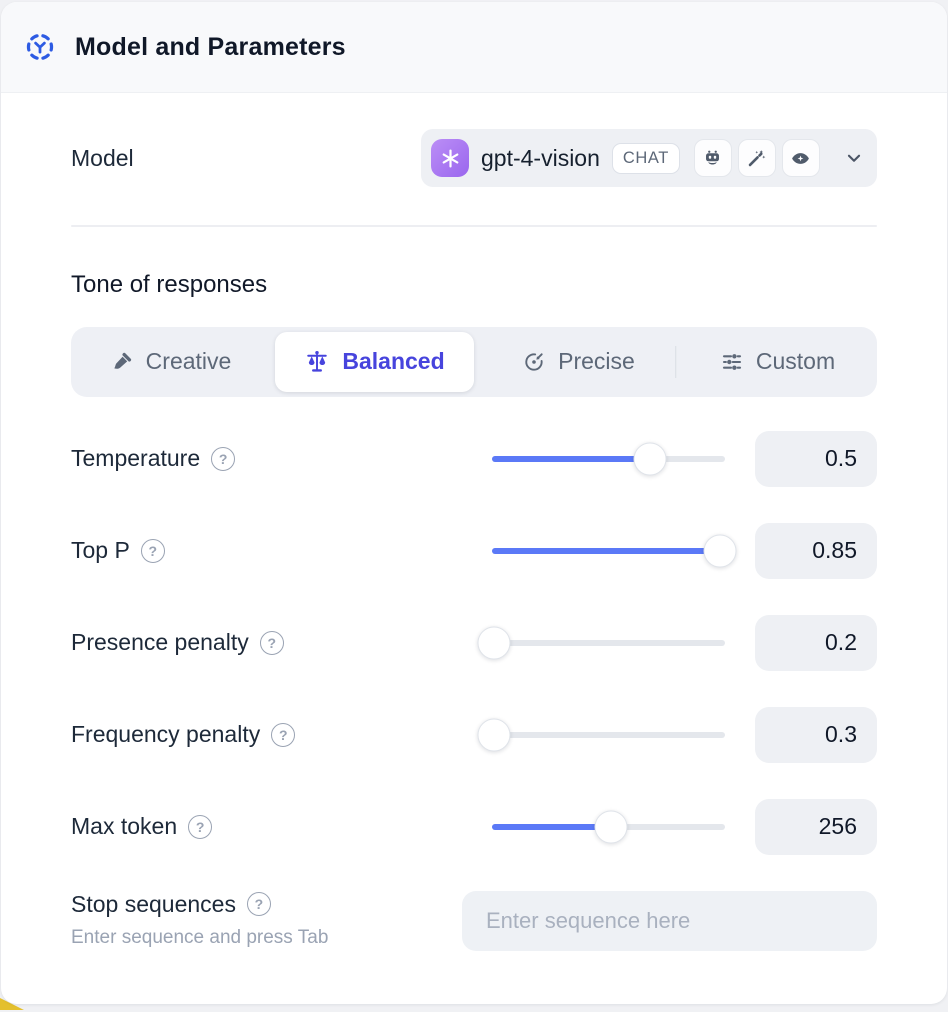 The height and width of the screenshot is (1012, 948). I want to click on section-divider, so click(474, 226).